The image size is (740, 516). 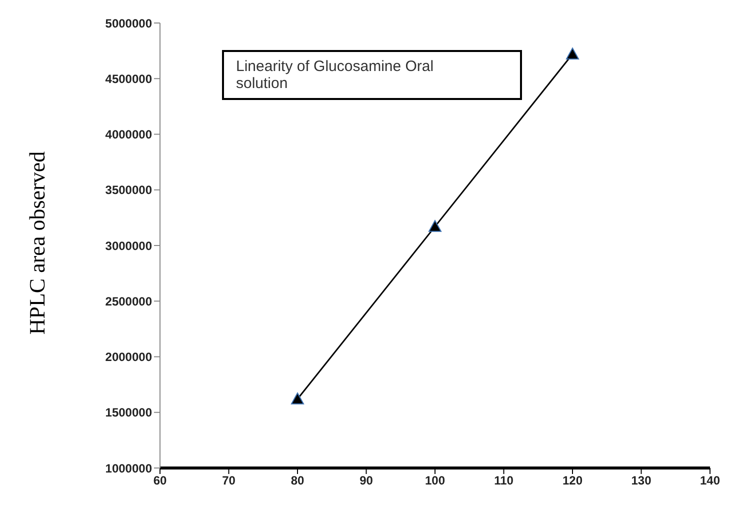 What do you see at coordinates (128, 468) in the screenshot?
I see `y-tick-label: 1000000` at bounding box center [128, 468].